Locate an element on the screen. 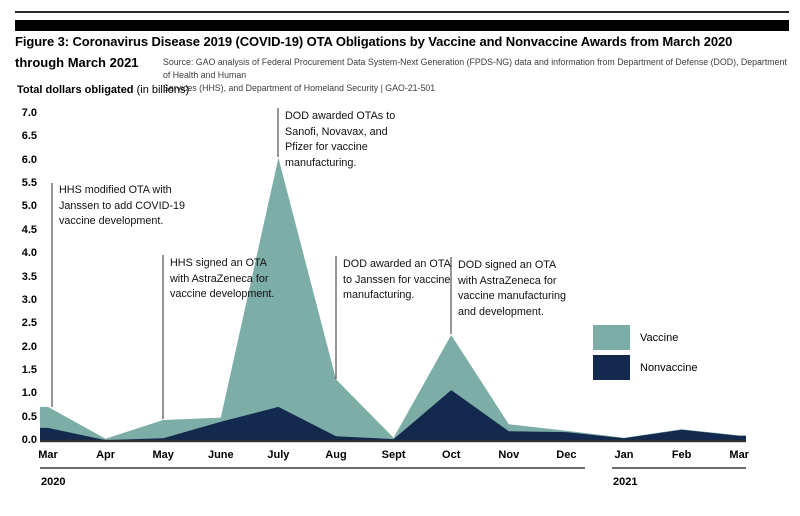 This screenshot has width=800, height=516. y-tick-label: 4.5 is located at coordinates (29, 229).